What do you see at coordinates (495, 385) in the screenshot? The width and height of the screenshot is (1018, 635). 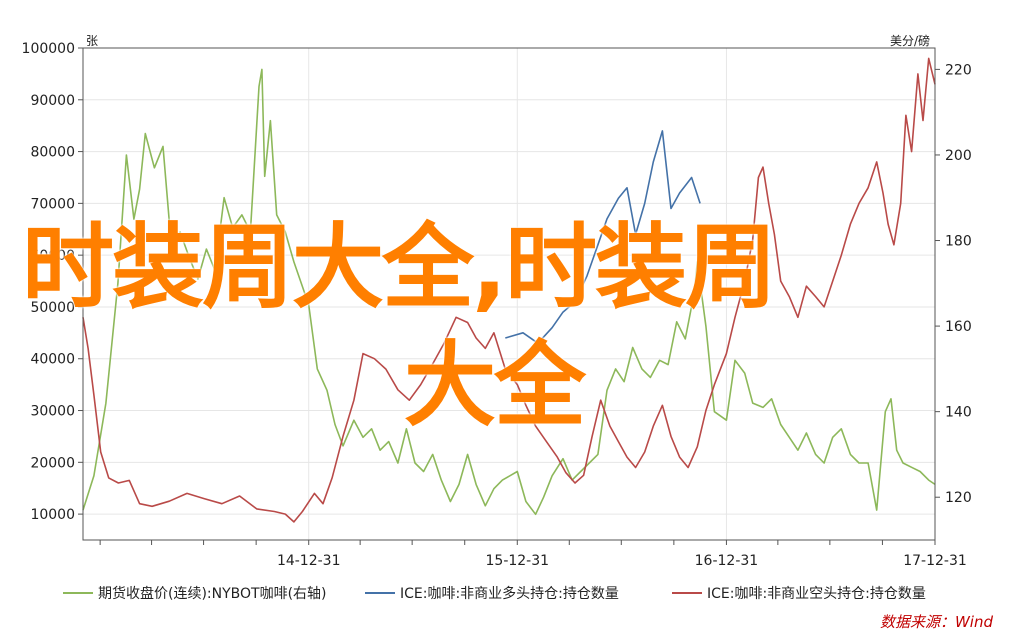 I see `overlay-title-line2: 大全` at bounding box center [495, 385].